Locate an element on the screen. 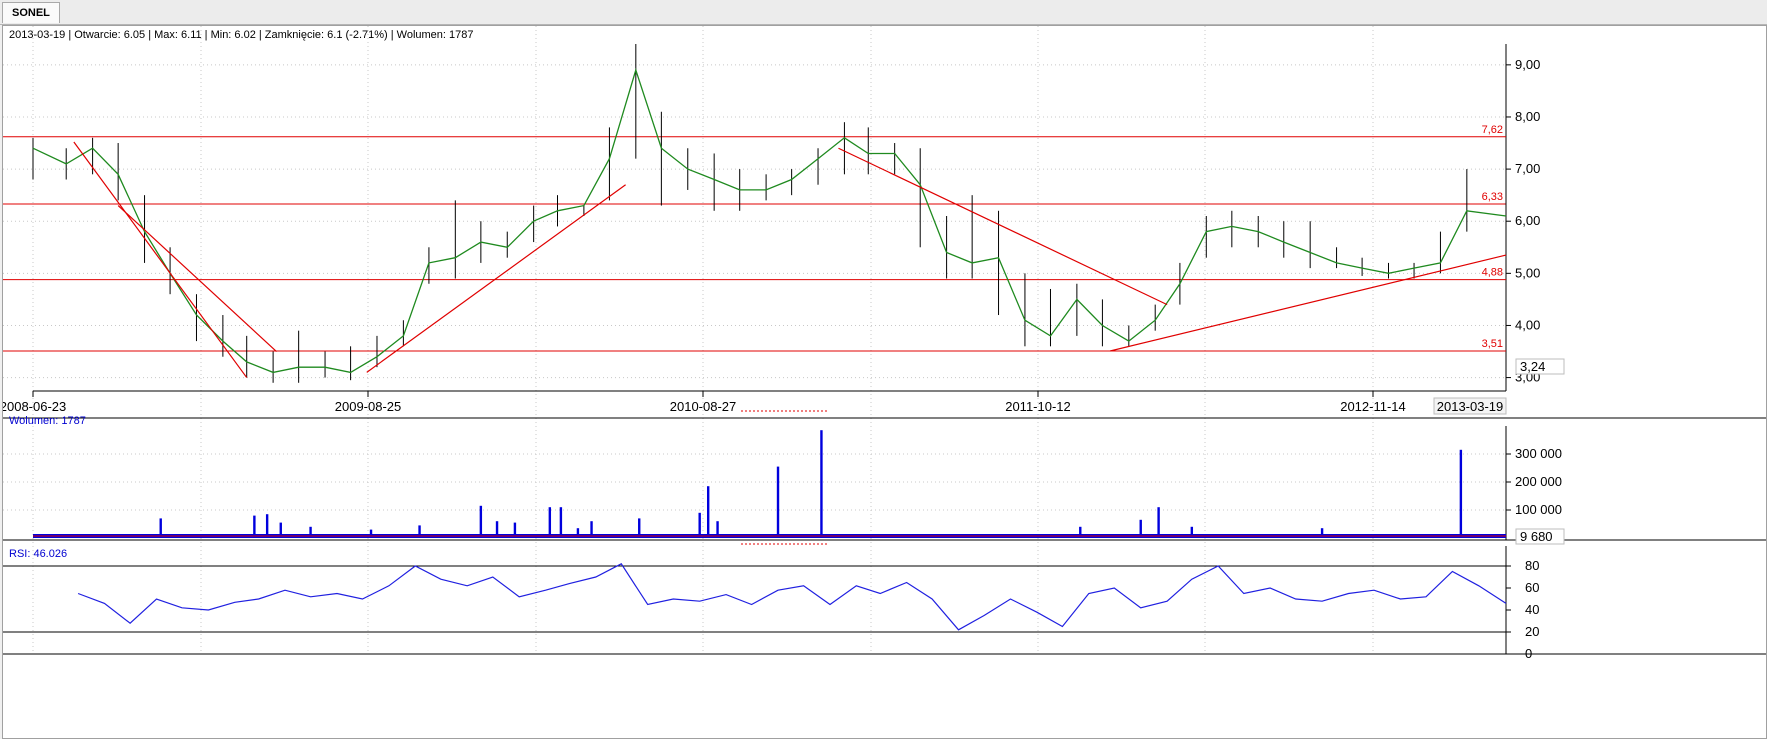 The image size is (1767, 739). tab-bar: SONEL is located at coordinates (883, 12).